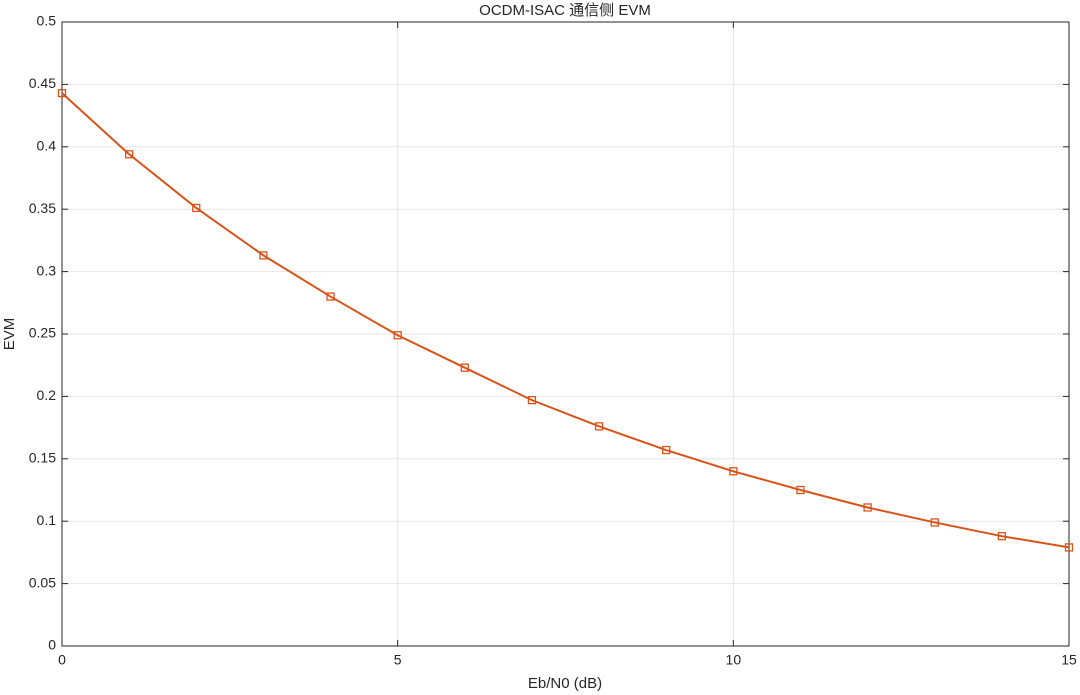  I want to click on y-tick-label: 0.15, so click(42, 458).